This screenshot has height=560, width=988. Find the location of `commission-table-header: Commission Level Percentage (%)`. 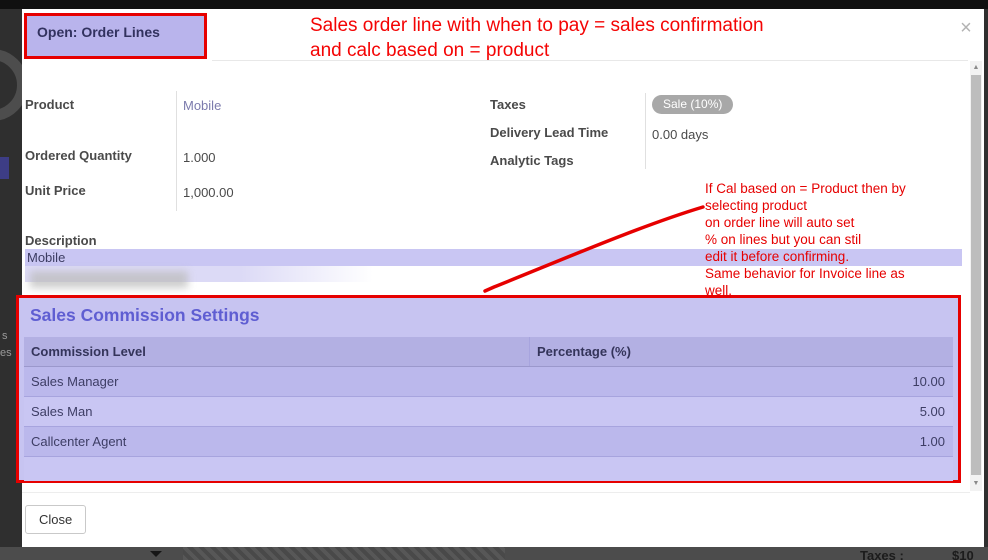

commission-table-header: Commission Level Percentage (%) is located at coordinates (488, 352).